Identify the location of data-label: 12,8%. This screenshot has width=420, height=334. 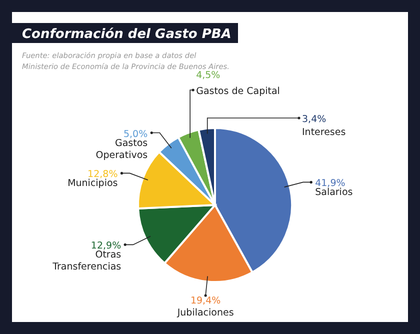
(103, 174).